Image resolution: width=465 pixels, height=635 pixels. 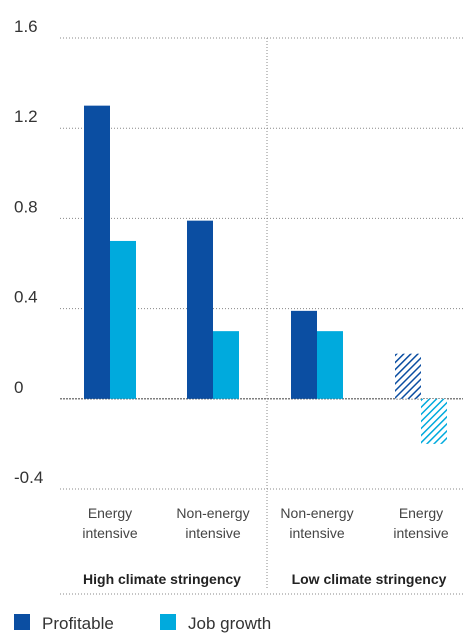 I want to click on y-tick-label: 0.4, so click(x=26, y=297).